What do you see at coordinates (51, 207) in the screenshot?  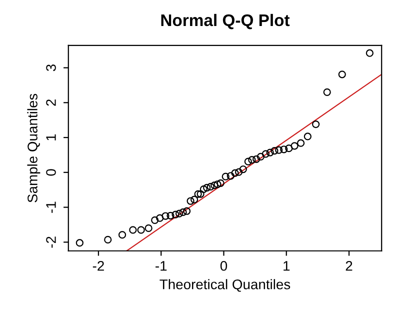 I see `y-tick-label: -1` at bounding box center [51, 207].